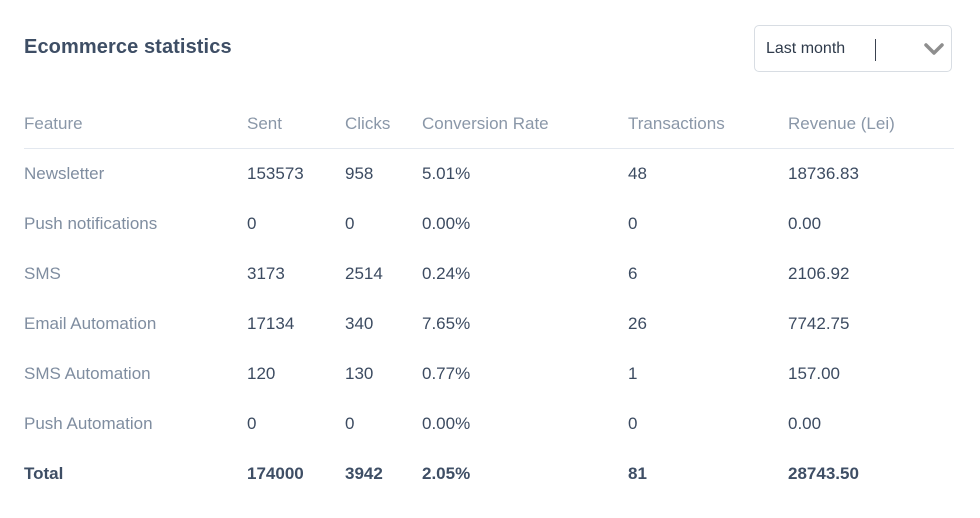  What do you see at coordinates (489, 424) in the screenshot?
I see `table-row: Push Automation 0 0 0.00% 0 0.00` at bounding box center [489, 424].